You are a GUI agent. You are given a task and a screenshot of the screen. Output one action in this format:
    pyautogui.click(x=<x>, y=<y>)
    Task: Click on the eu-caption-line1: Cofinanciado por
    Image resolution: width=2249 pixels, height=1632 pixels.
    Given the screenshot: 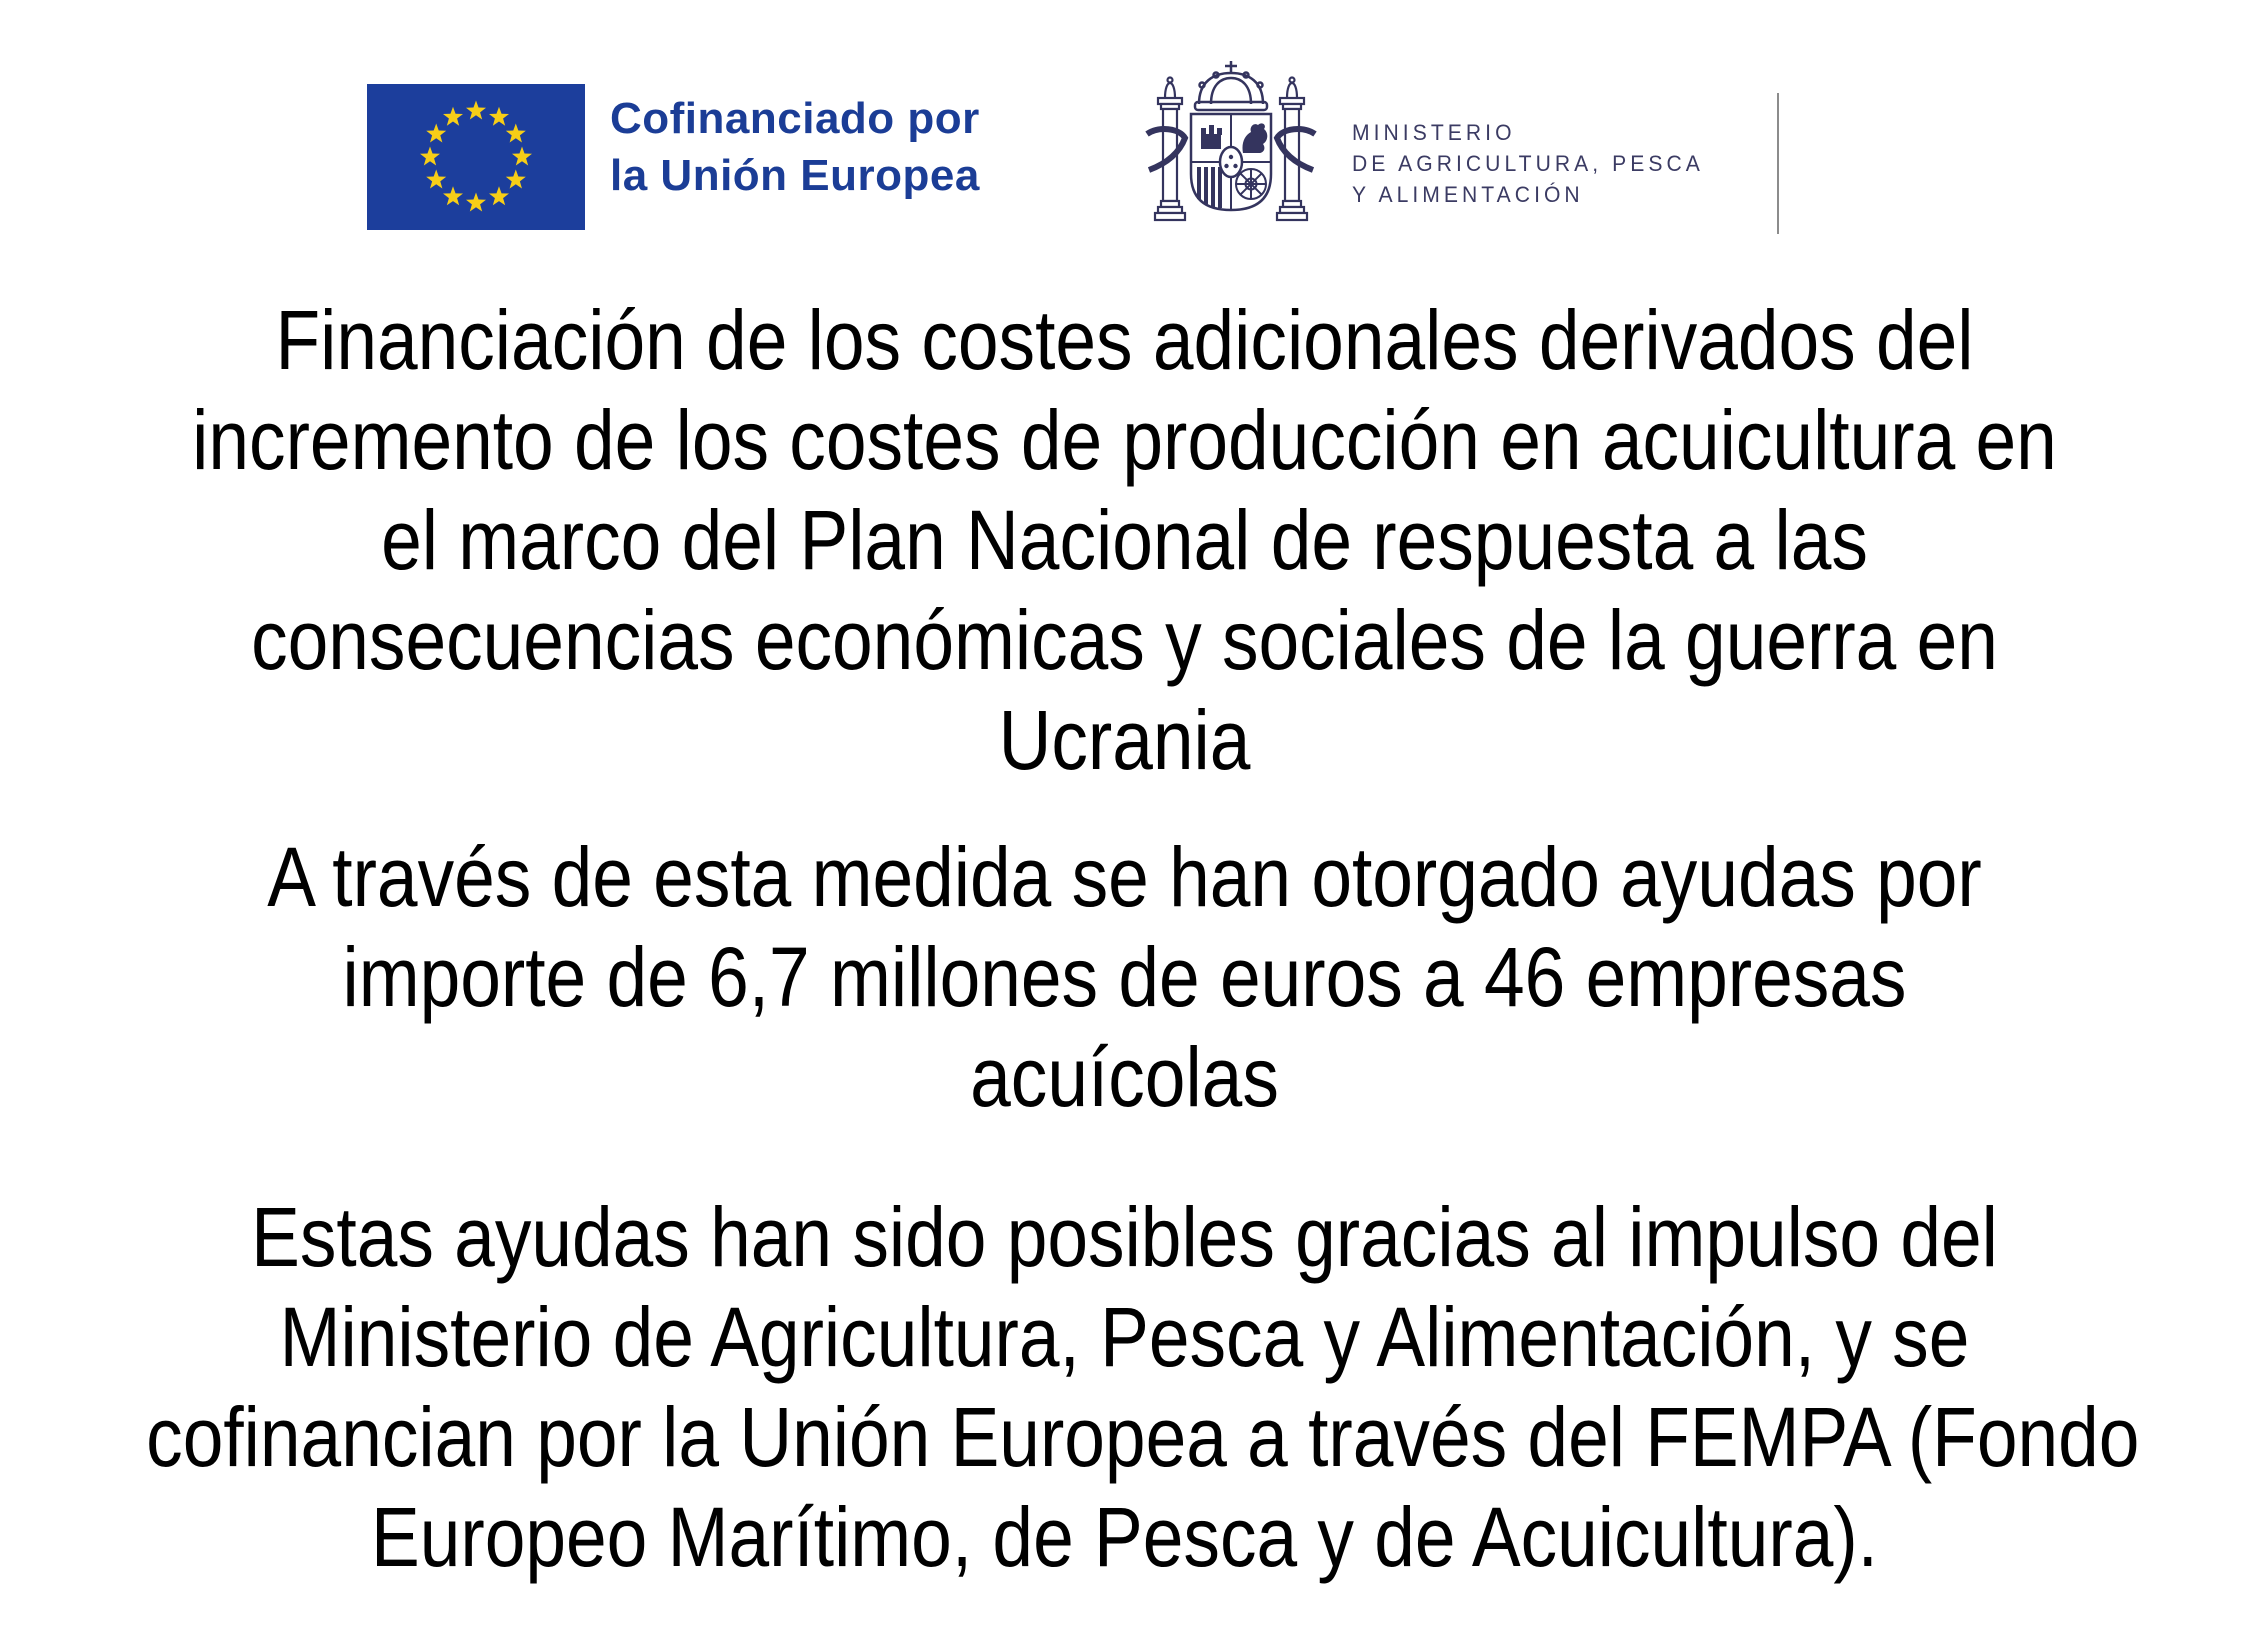 What is the action you would take?
    pyautogui.click(x=795, y=118)
    